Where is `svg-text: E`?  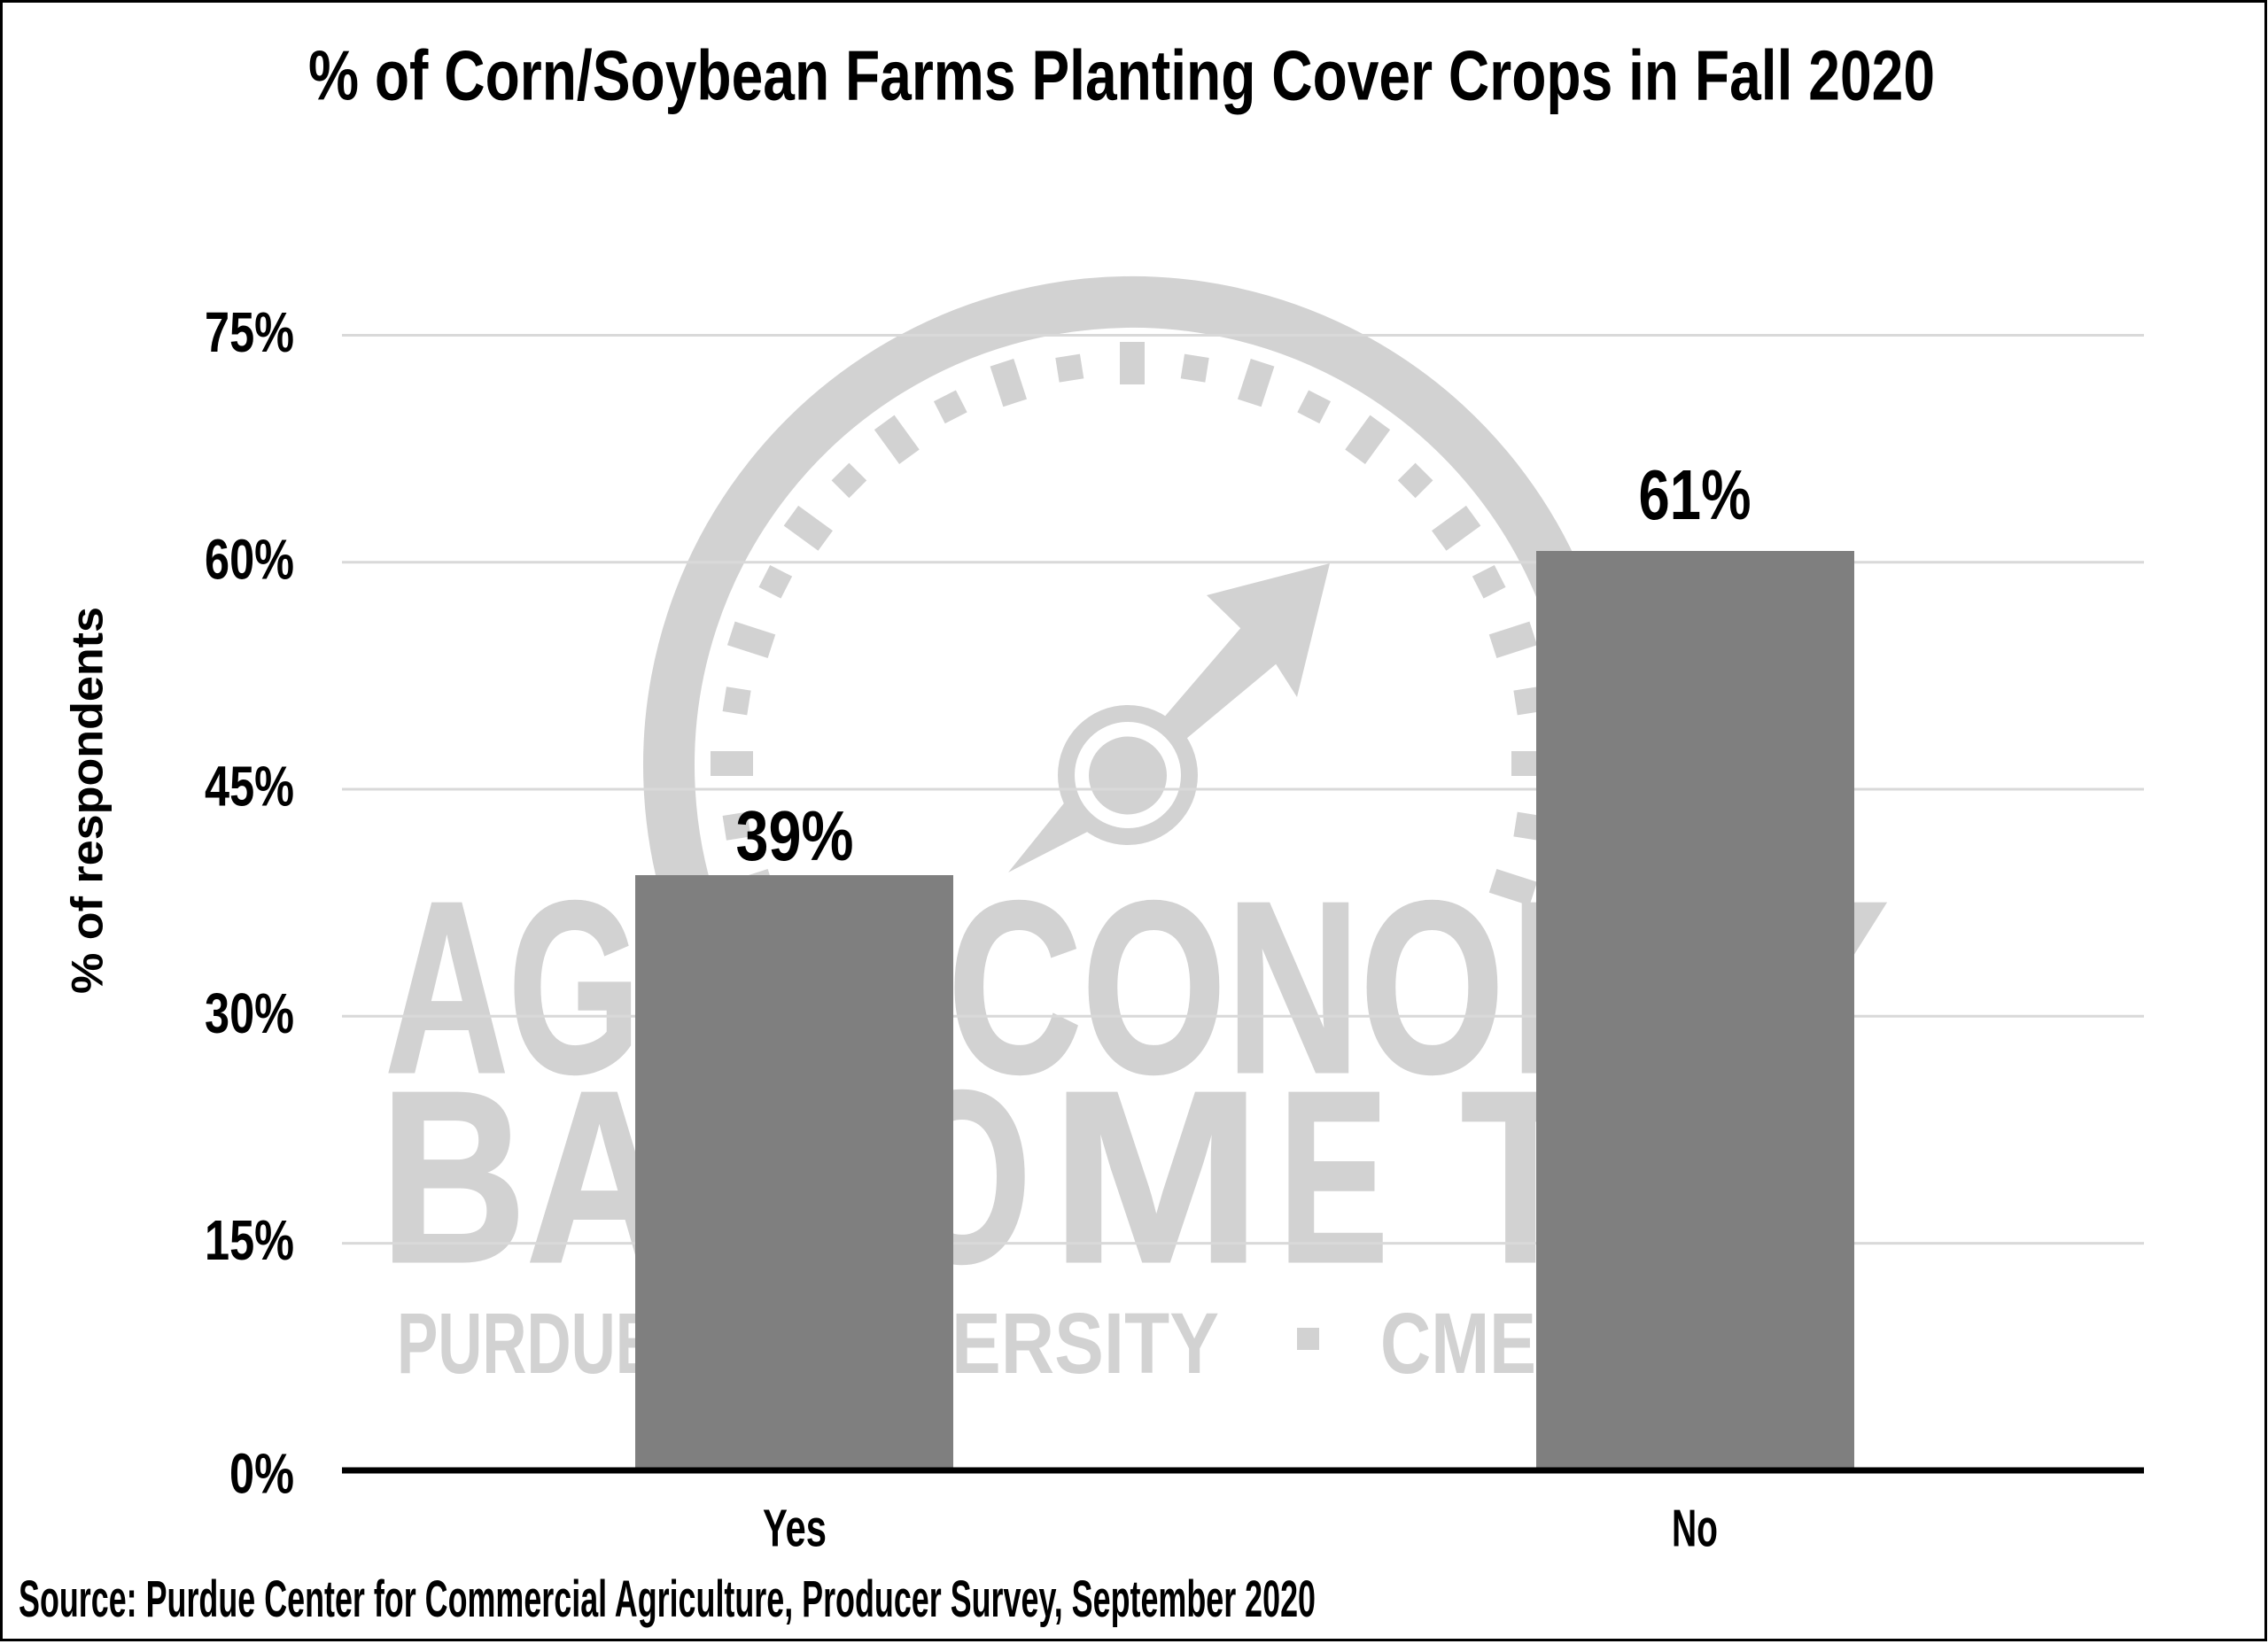 svg-text: E is located at coordinates (1333, 1177).